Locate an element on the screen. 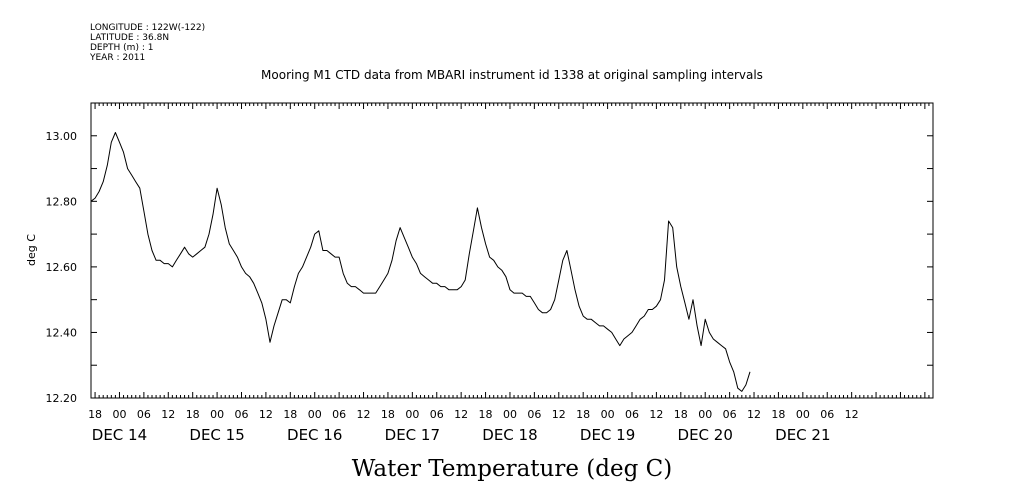 The width and height of the screenshot is (1009, 504). meta-longitude: LONGITUDE : 122W(-122) is located at coordinates (147, 28).